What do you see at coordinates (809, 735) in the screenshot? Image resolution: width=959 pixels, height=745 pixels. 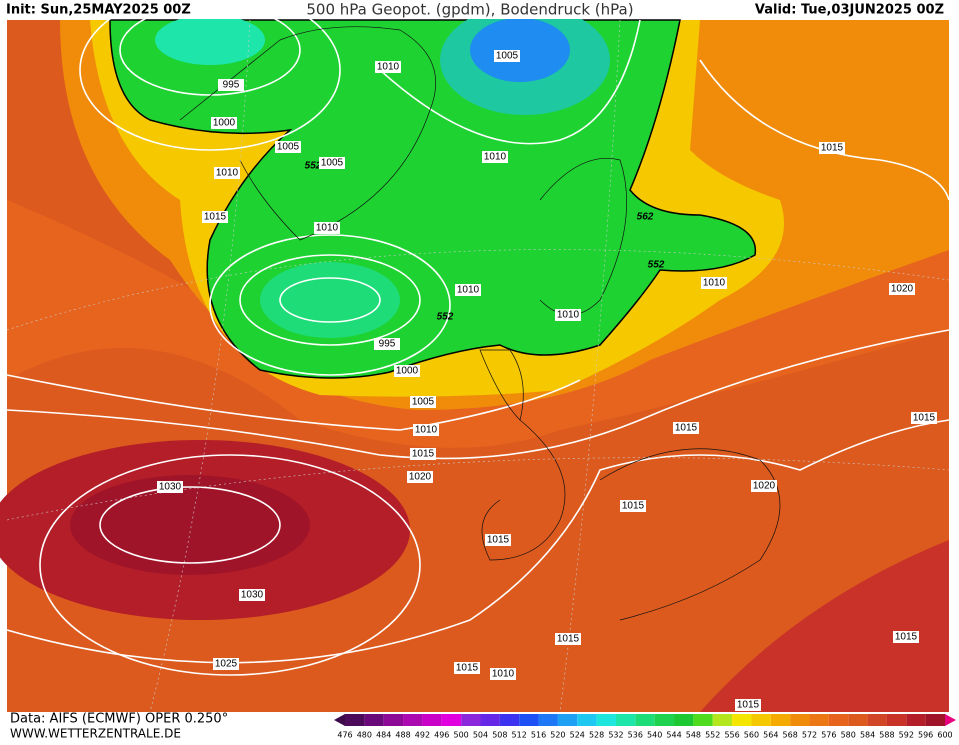 I see `colorbar-label: 572` at bounding box center [809, 735].